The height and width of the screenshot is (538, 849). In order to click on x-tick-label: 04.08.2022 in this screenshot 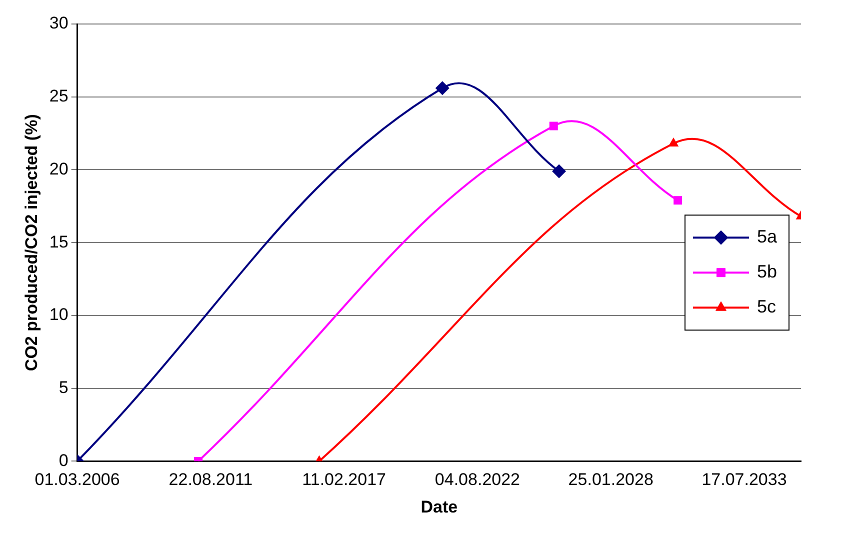, I will do `click(477, 480)`.